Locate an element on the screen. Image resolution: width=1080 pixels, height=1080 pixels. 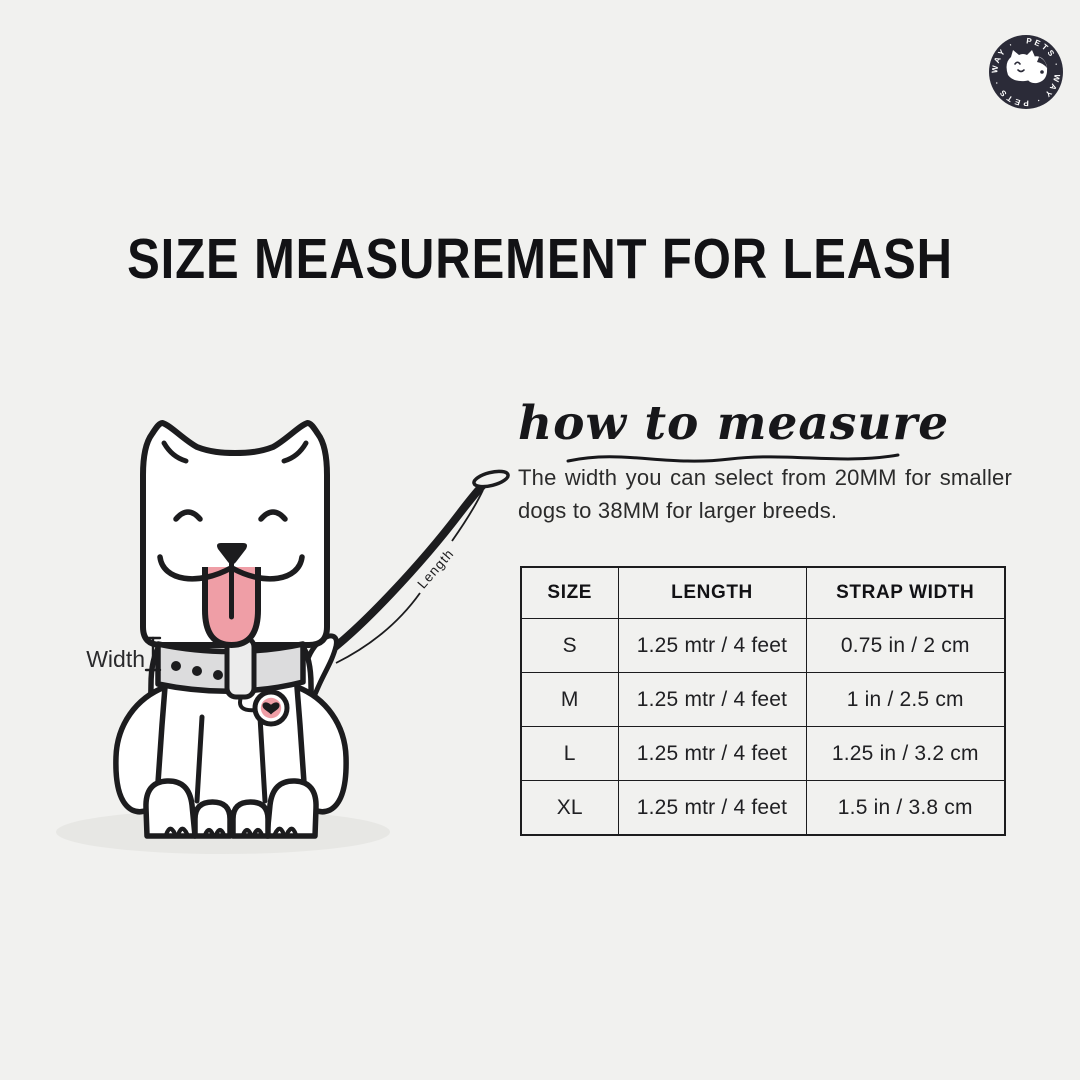
table-cell: XL is located at coordinates (569, 808).